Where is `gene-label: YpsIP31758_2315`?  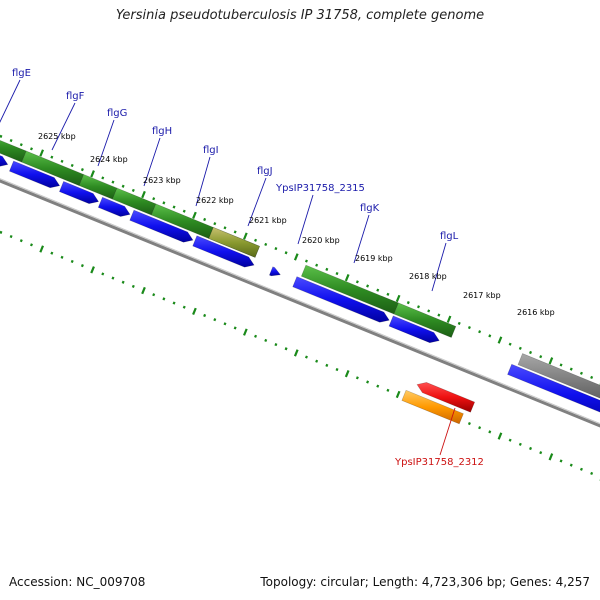
gene-label: YpsIP31758_2315 is located at coordinates (320, 188).